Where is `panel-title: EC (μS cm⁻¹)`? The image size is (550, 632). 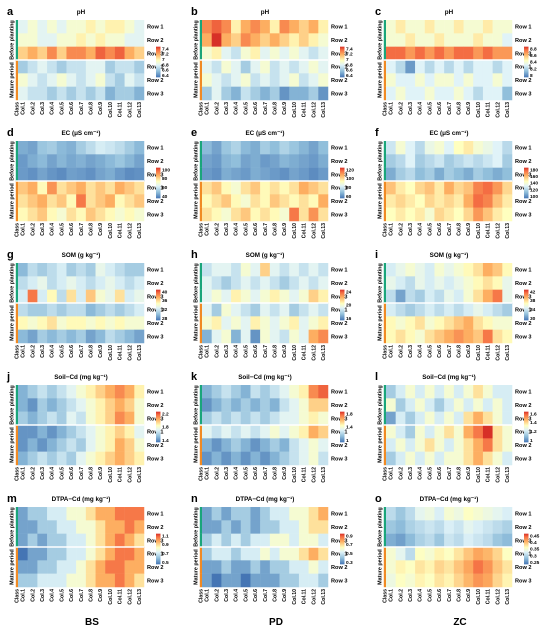
panel-title: EC (μS cm⁻¹) is located at coordinates (80, 133).